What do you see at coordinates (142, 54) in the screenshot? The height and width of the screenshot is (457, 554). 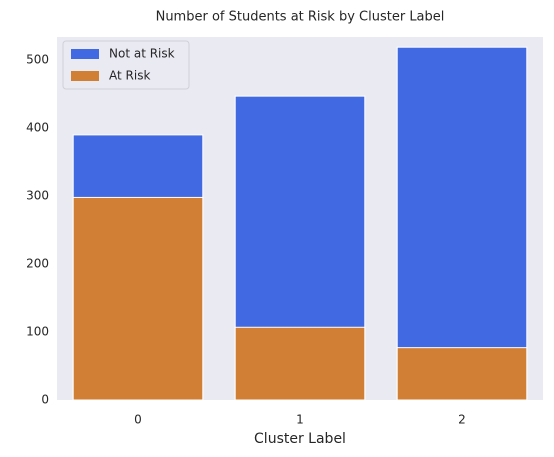 I see `legend-label: Not at Risk` at bounding box center [142, 54].